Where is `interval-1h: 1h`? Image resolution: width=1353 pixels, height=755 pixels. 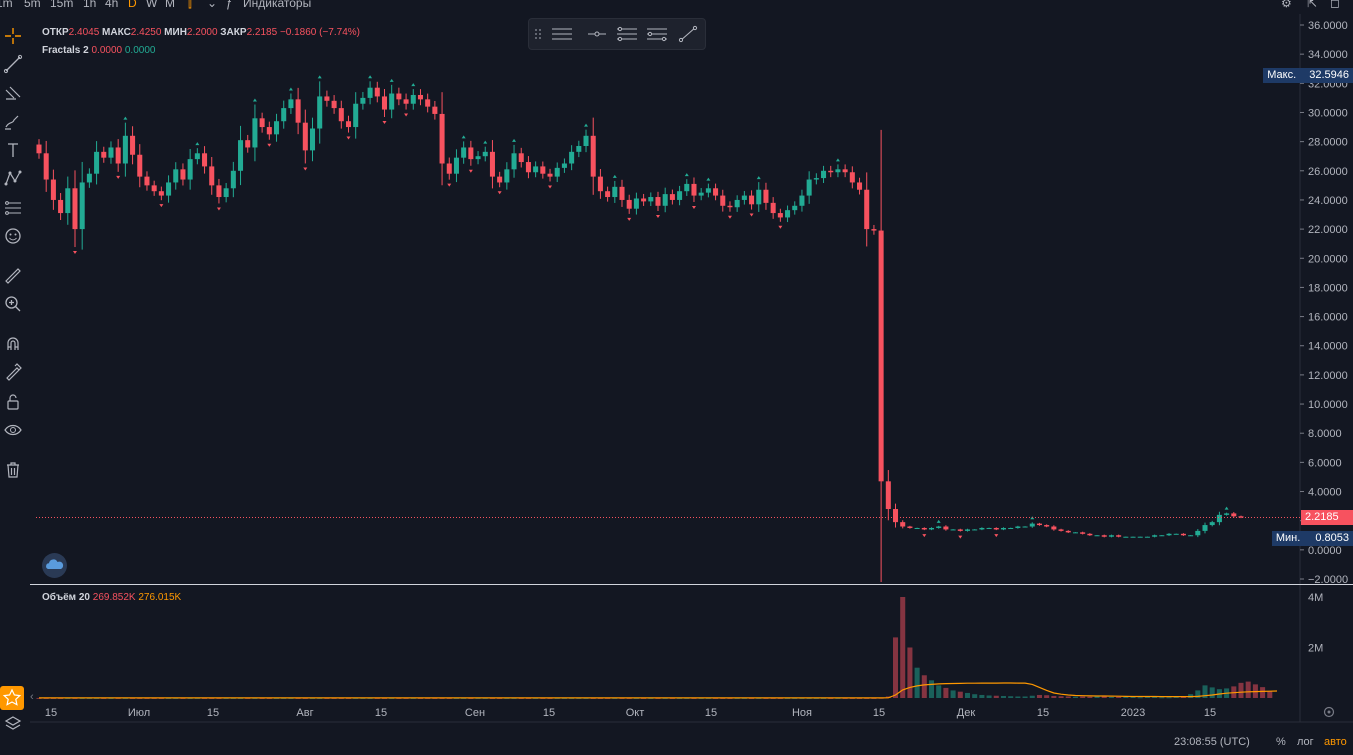 interval-1h: 1h is located at coordinates (90, 5).